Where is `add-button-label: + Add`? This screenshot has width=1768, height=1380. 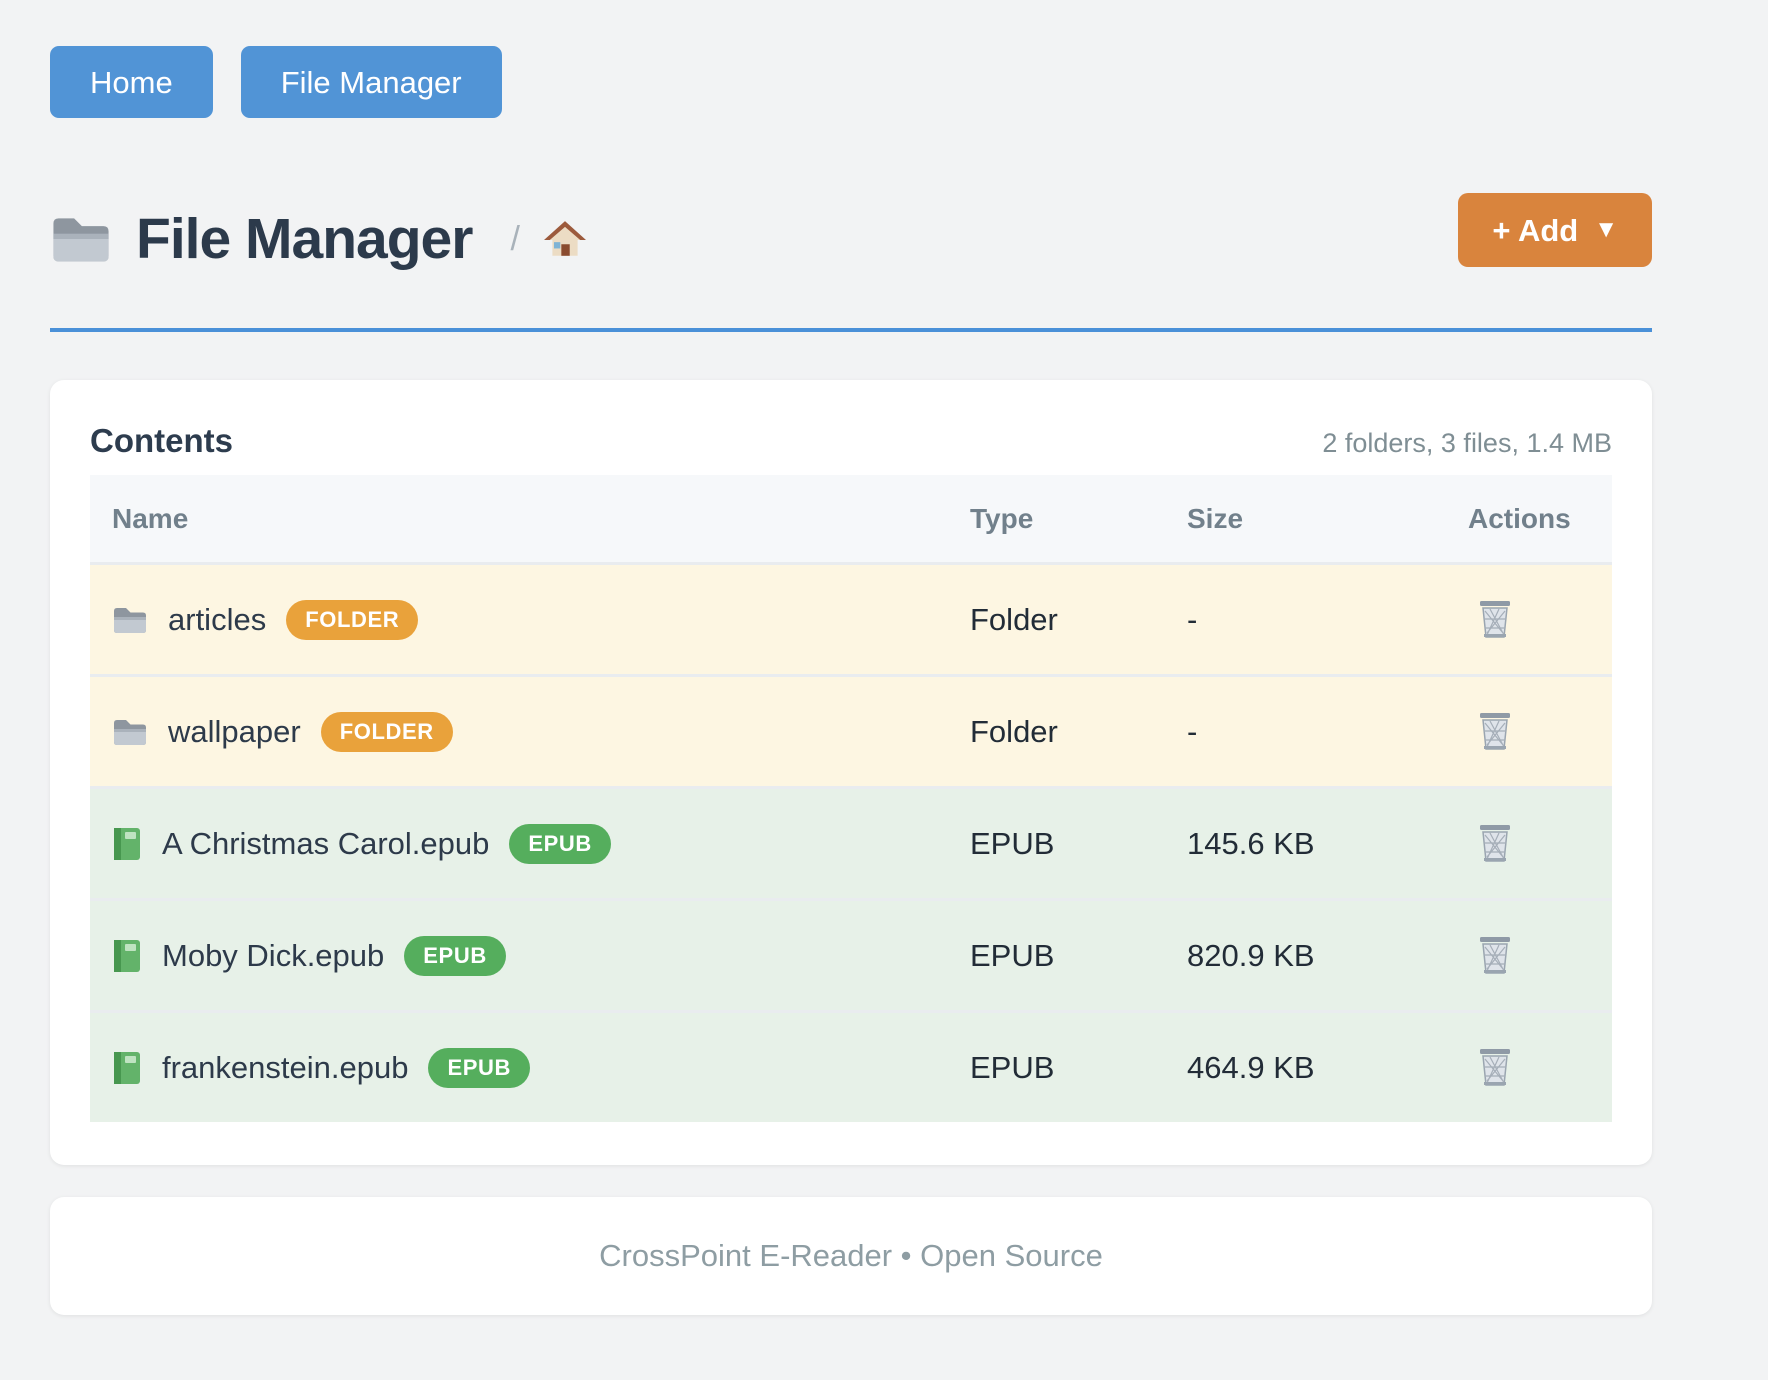
add-button-label: + Add is located at coordinates (1535, 230).